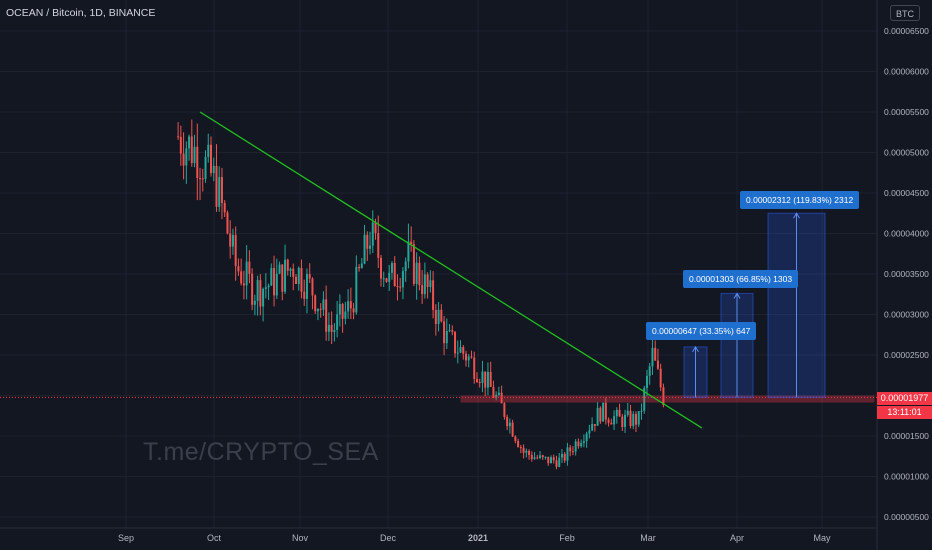 The width and height of the screenshot is (932, 550). I want to click on symbol-header: OCEAN / Bitcoin, 1D, BINANCE, so click(81, 13).